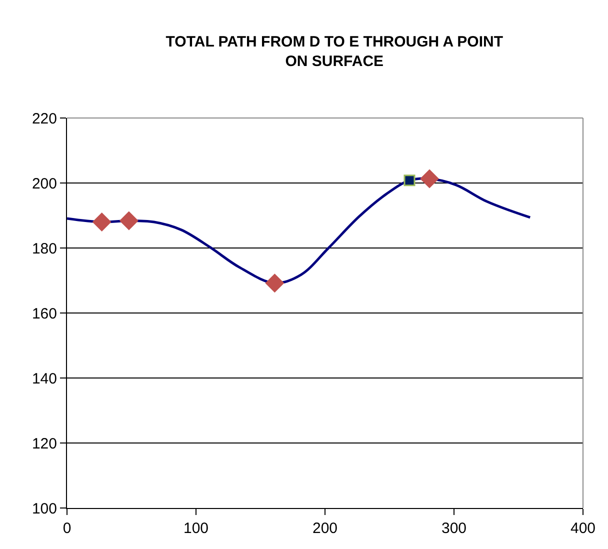  What do you see at coordinates (454, 528) in the screenshot?
I see `x-tick-label: 300` at bounding box center [454, 528].